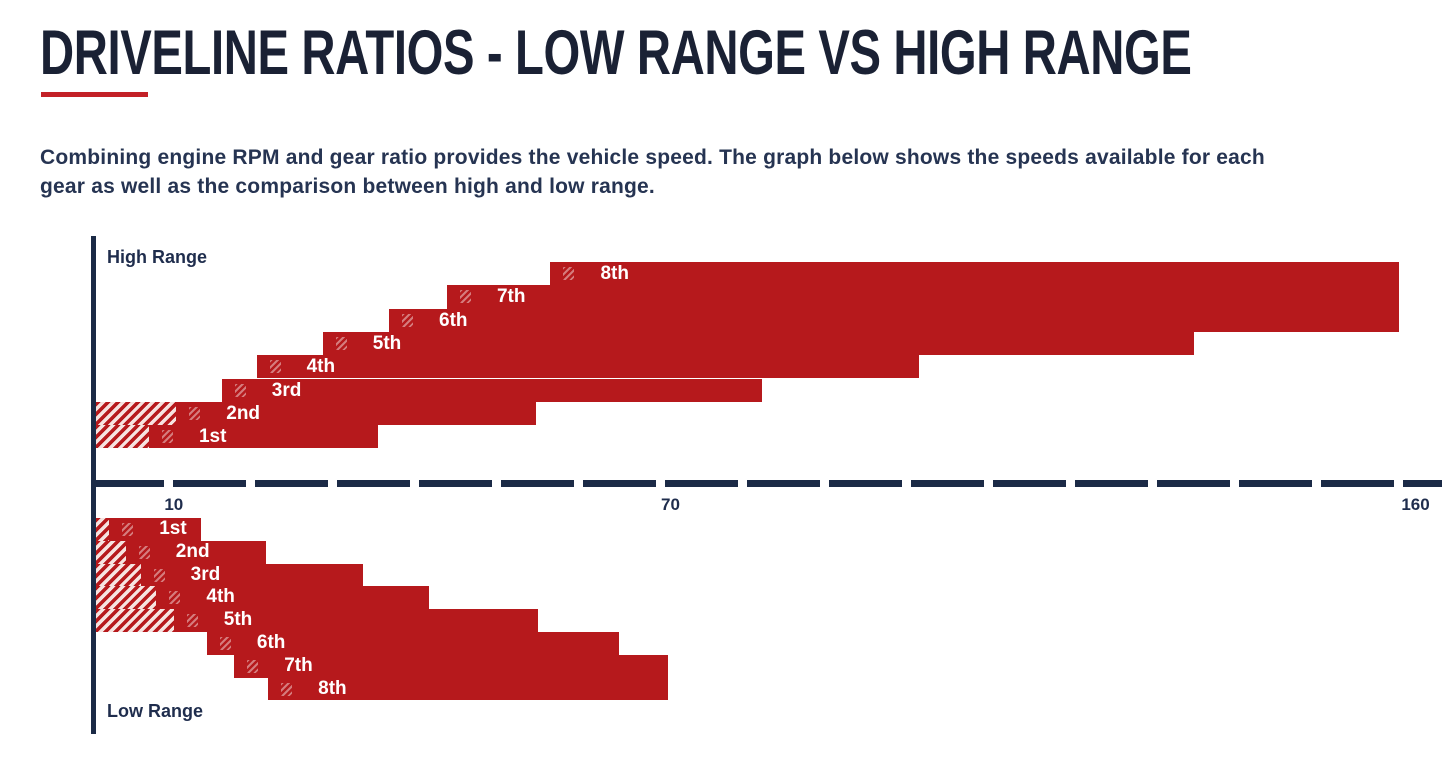 This screenshot has height=769, width=1442. Describe the element at coordinates (155, 711) in the screenshot. I see `low-range-label: Low Range` at that location.